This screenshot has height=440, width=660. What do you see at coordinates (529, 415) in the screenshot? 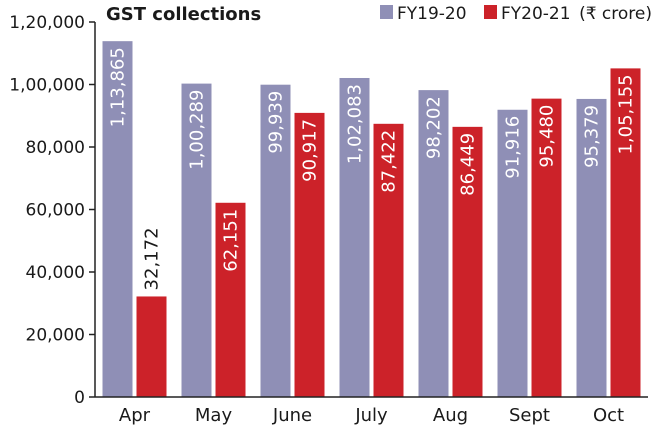
I see `x-tick-label: Sept` at bounding box center [529, 415].